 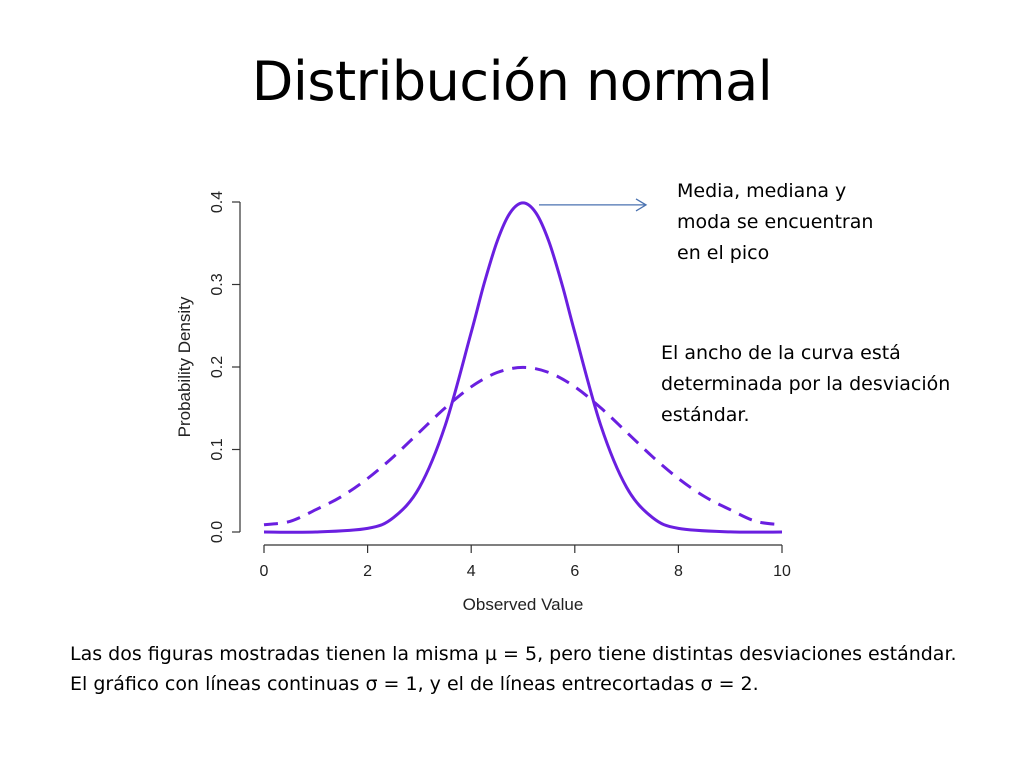 I want to click on y-tick-label: 0.1, so click(x=217, y=449).